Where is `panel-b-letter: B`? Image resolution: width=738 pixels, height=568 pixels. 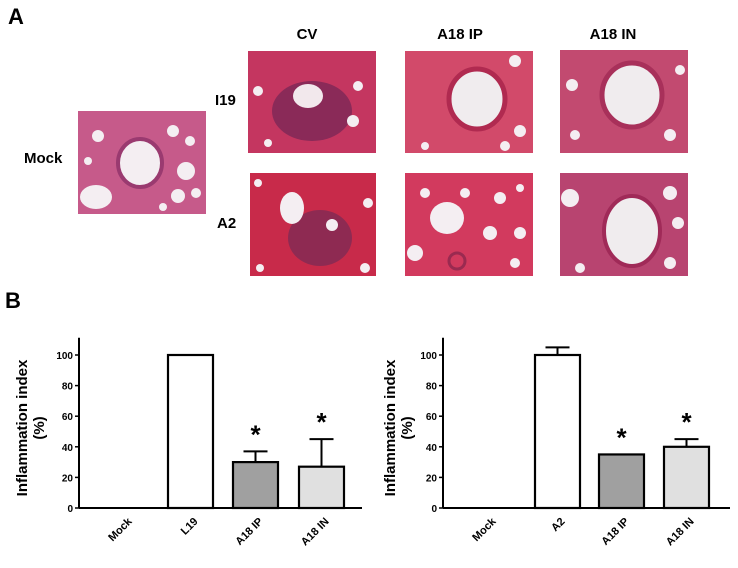
panel-b-letter: B is located at coordinates (13, 300).